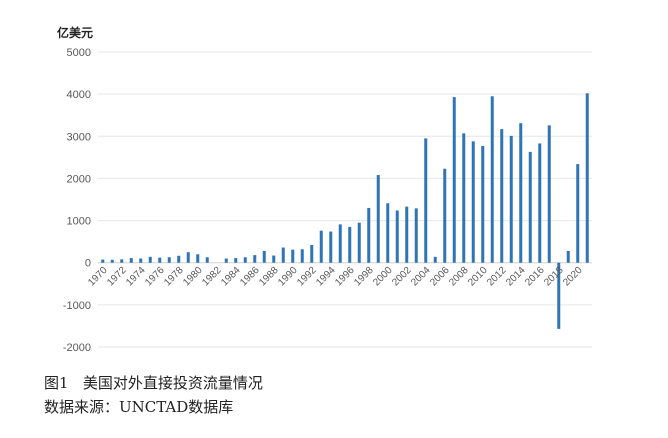  I want to click on bar-1987, so click(264, 256).